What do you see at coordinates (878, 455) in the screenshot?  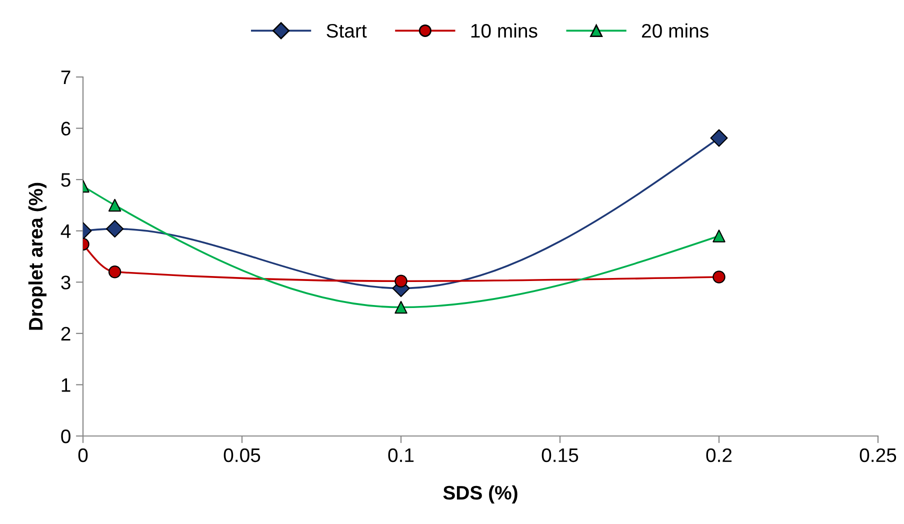 I see `x-tick-label: 0.25` at bounding box center [878, 455].